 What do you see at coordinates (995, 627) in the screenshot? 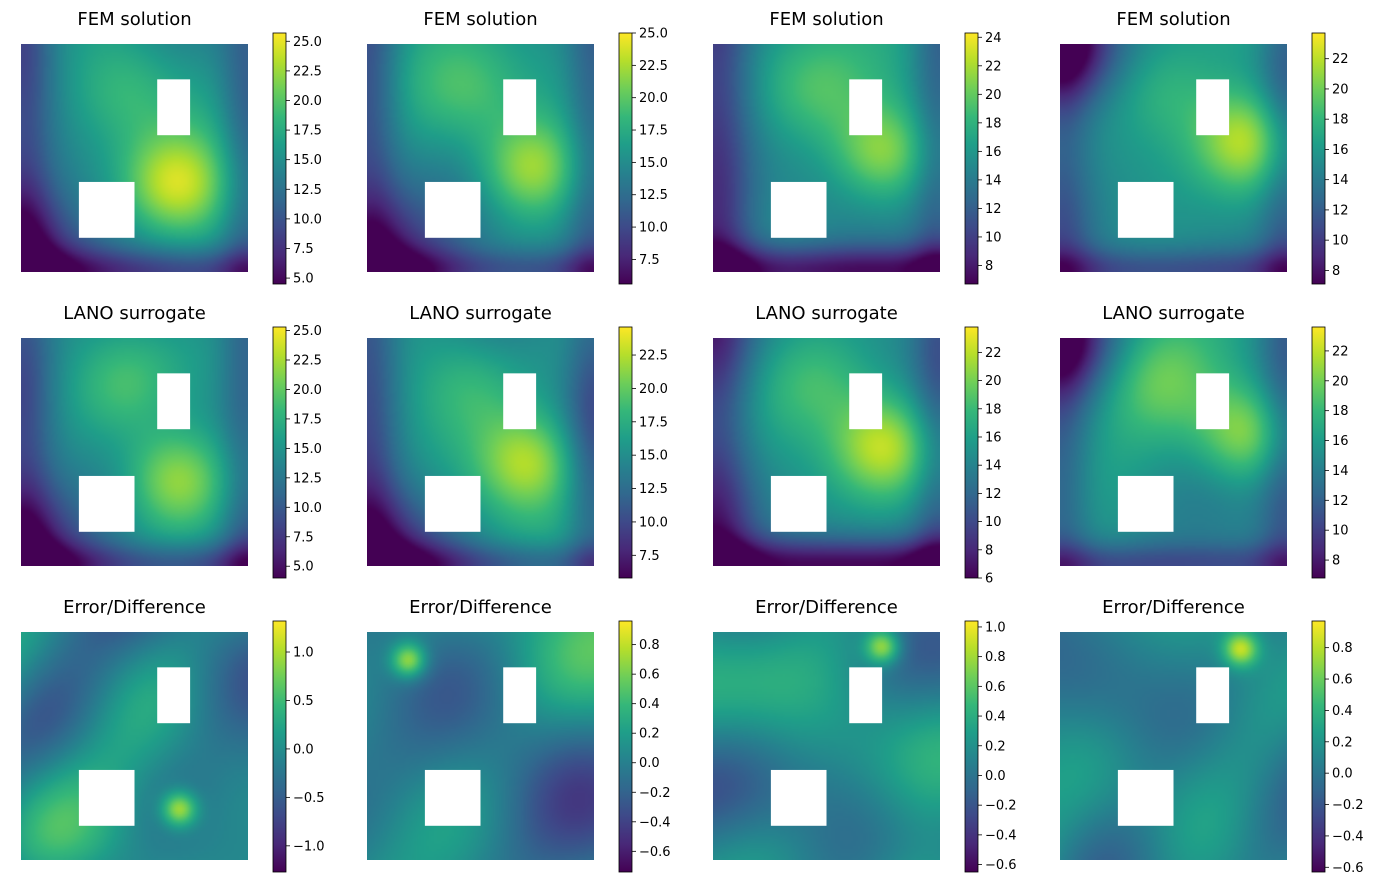
I see `colorbar-tick-label: 1.0` at bounding box center [995, 627].